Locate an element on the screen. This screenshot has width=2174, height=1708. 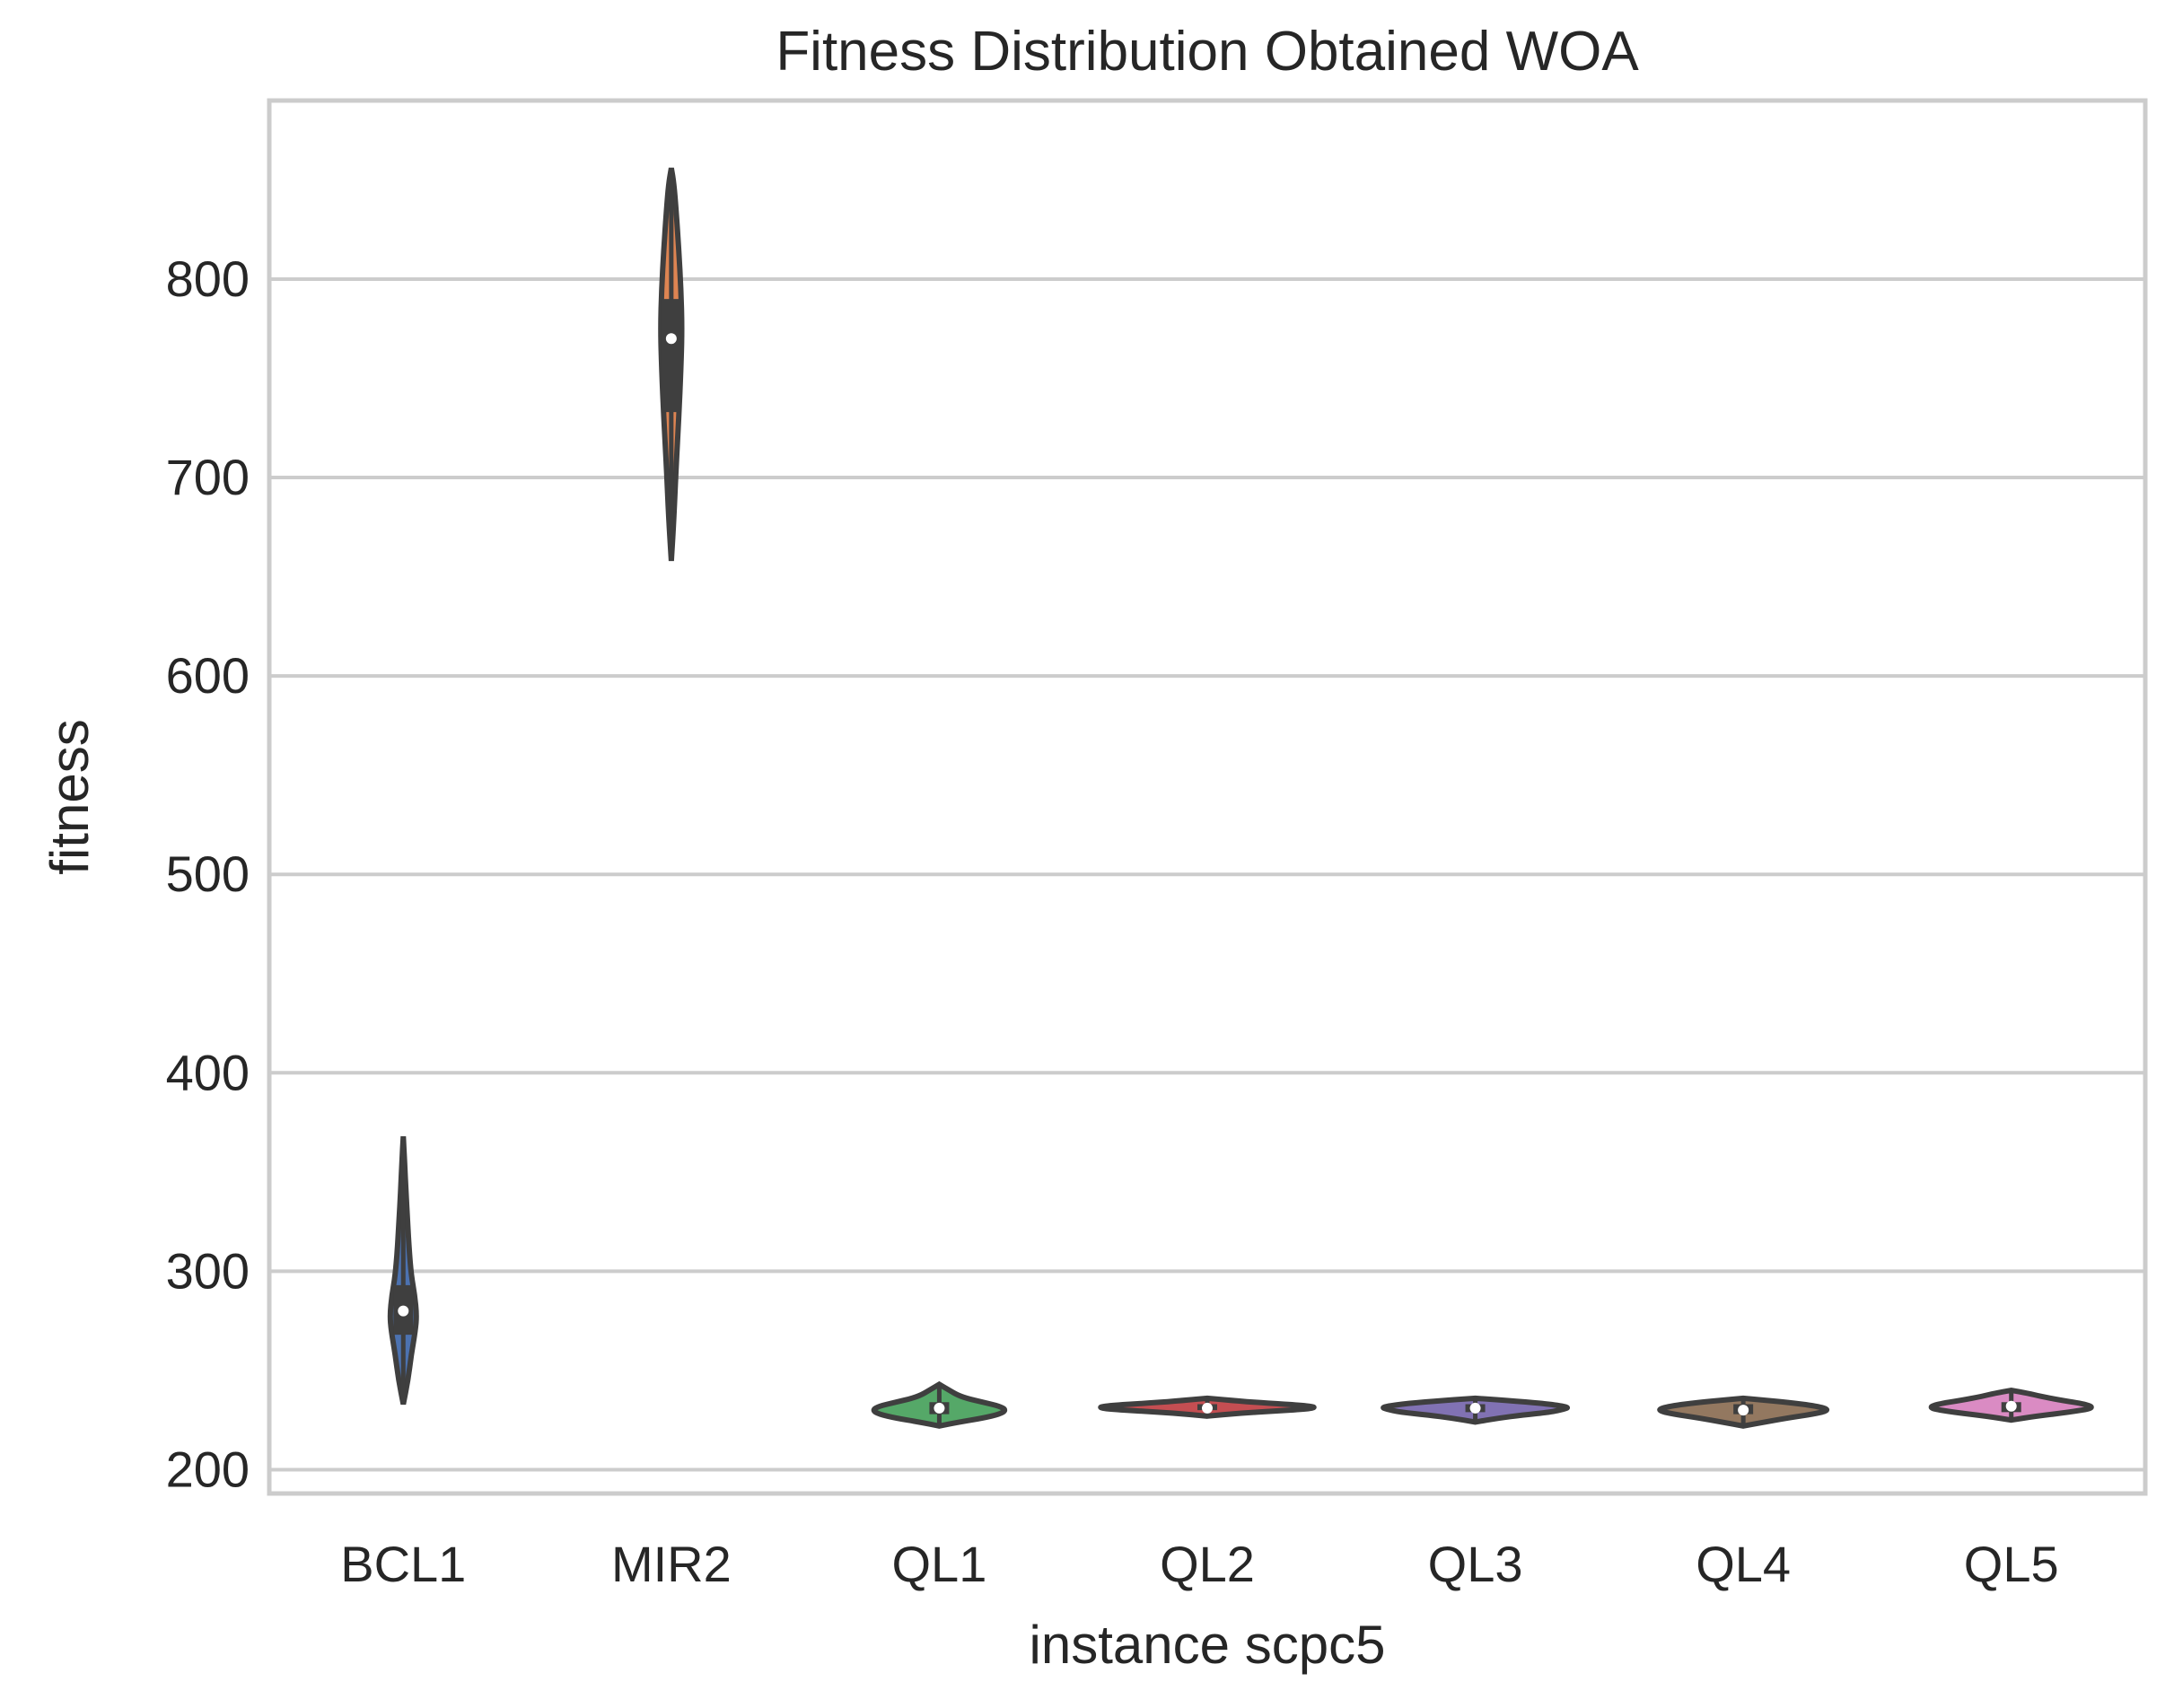
x-tick-label-ql2: QL2 is located at coordinates (1207, 1564).